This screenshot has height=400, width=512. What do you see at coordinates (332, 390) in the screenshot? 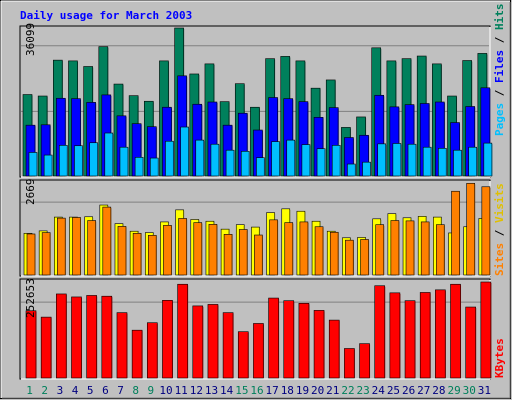
I see `day-label-21: 21` at bounding box center [332, 390].